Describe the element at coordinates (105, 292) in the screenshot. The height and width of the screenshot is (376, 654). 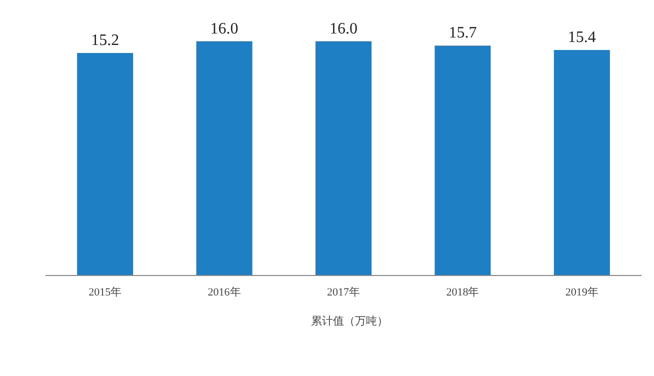
I see `x-tick-label: 2015年` at that location.